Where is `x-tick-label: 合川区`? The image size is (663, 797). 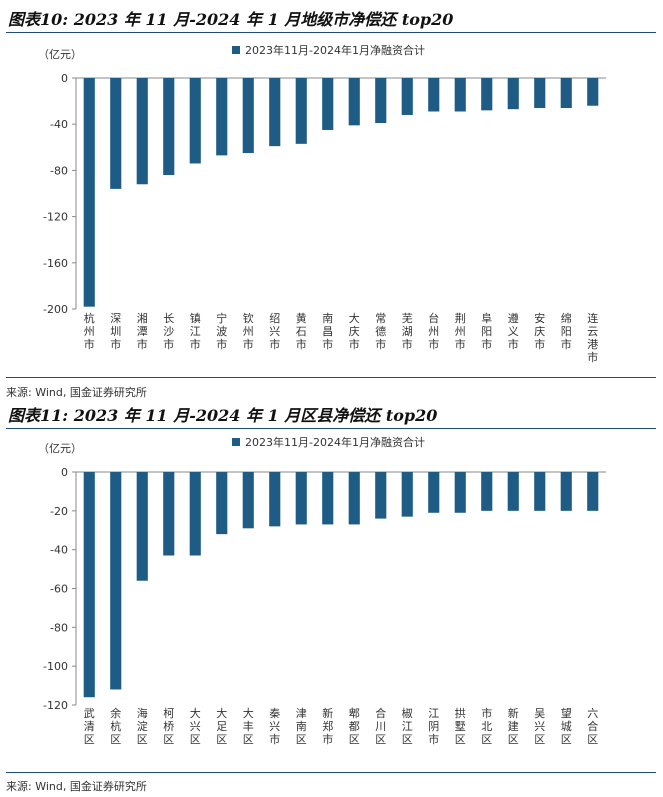
x-tick-label: 合川区 is located at coordinates (380, 726).